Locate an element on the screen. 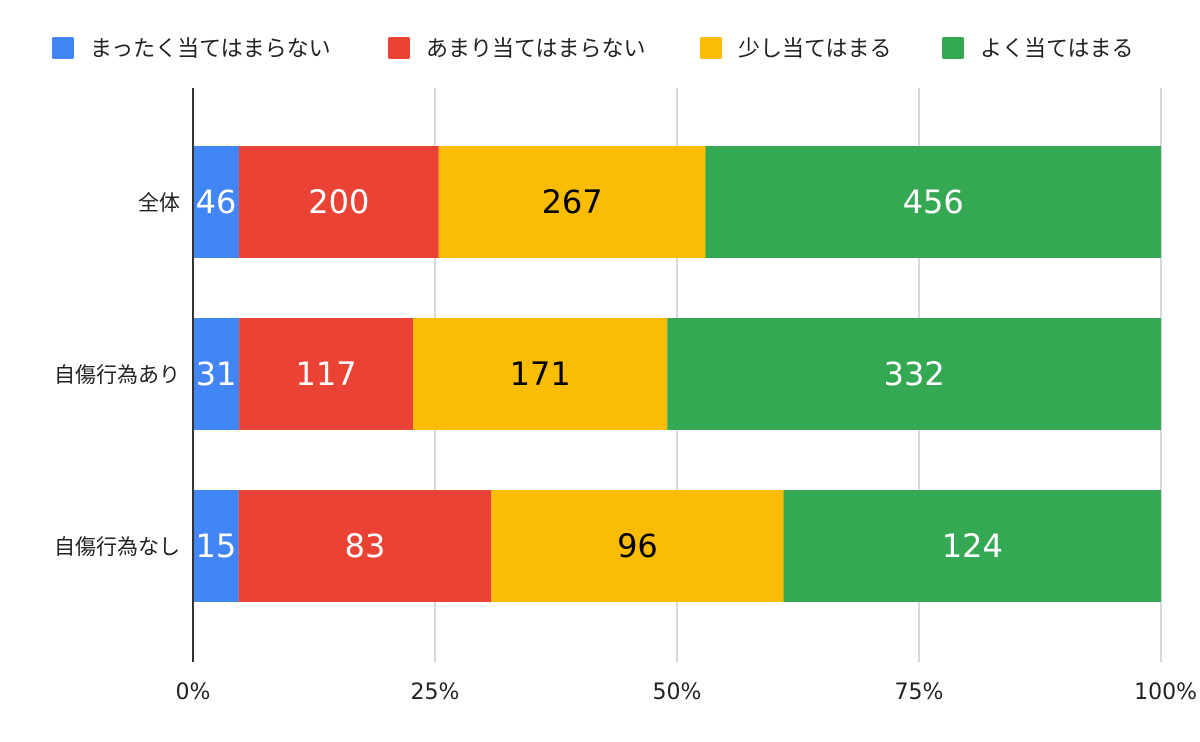 The image size is (1200, 742). bar-row: 46 200 267 456 is located at coordinates (677, 202).